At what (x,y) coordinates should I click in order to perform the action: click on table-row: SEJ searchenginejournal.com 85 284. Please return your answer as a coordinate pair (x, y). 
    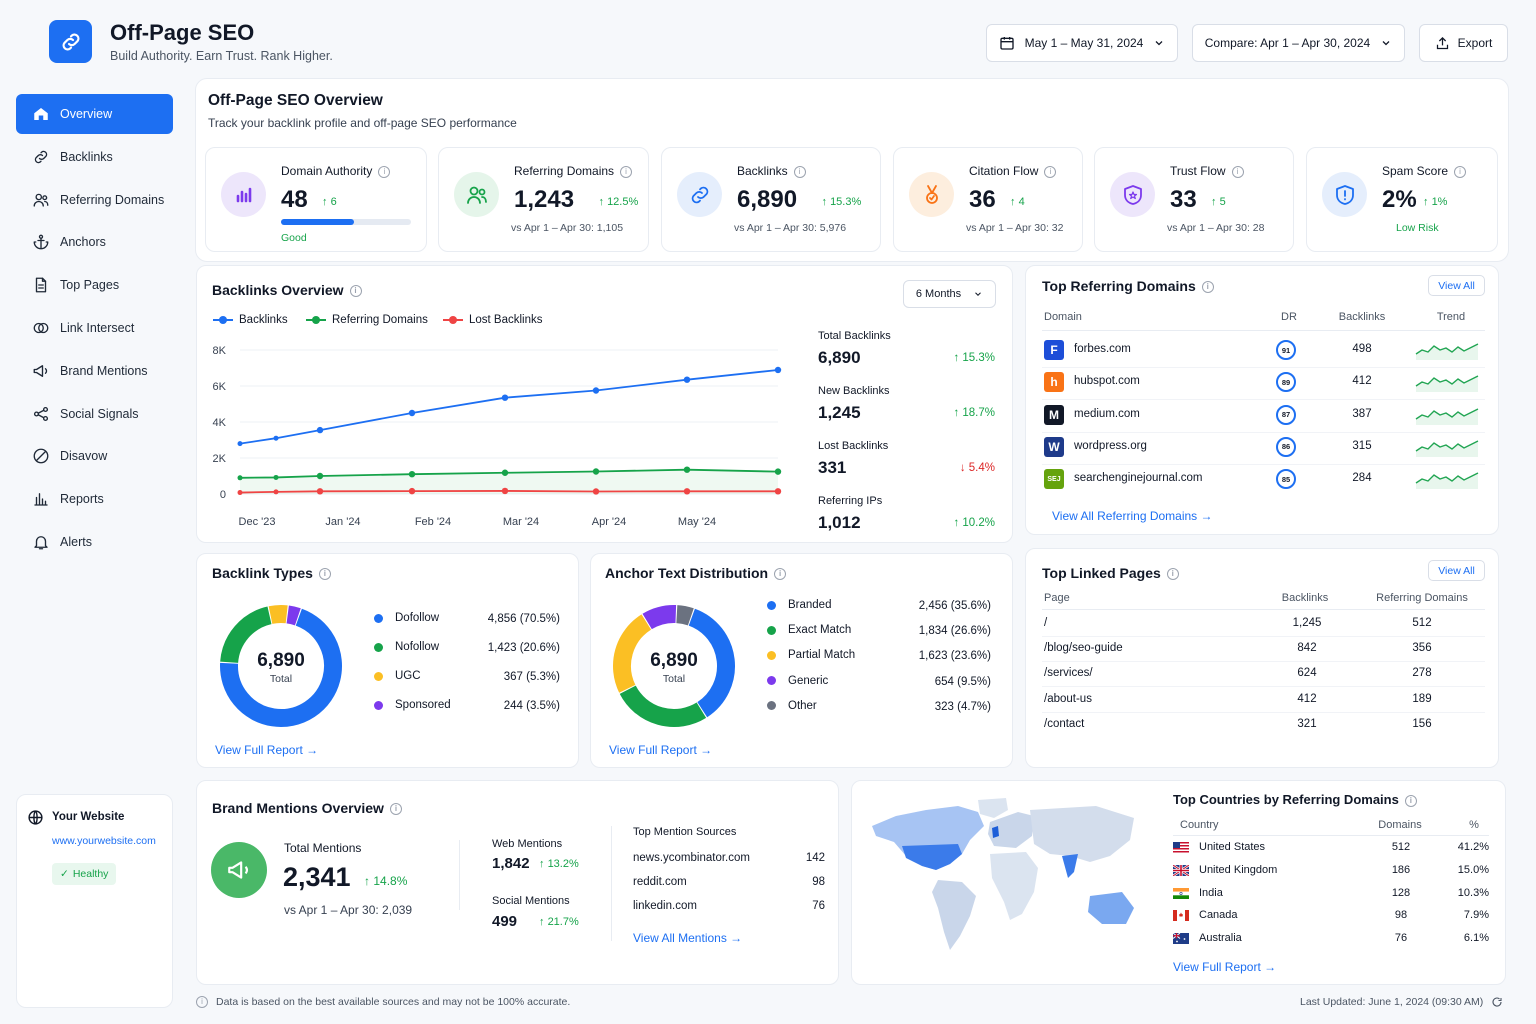
    Looking at the image, I should click on (1263, 481).